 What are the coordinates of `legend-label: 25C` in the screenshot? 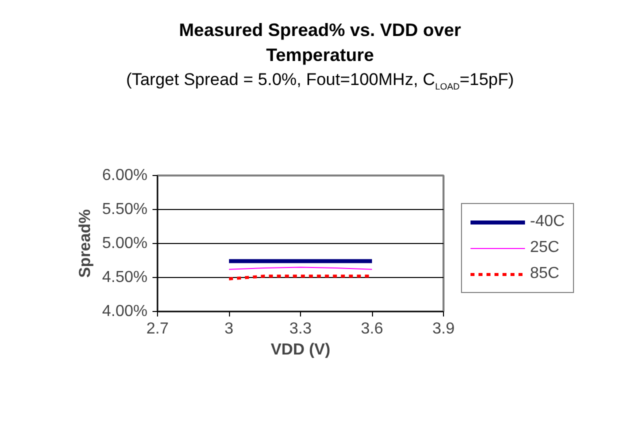 It's located at (545, 248).